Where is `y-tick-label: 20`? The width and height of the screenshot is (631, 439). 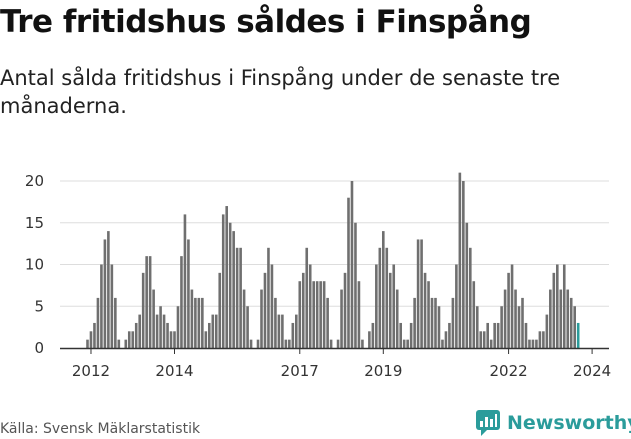 y-tick-label: 20 is located at coordinates (34, 181).